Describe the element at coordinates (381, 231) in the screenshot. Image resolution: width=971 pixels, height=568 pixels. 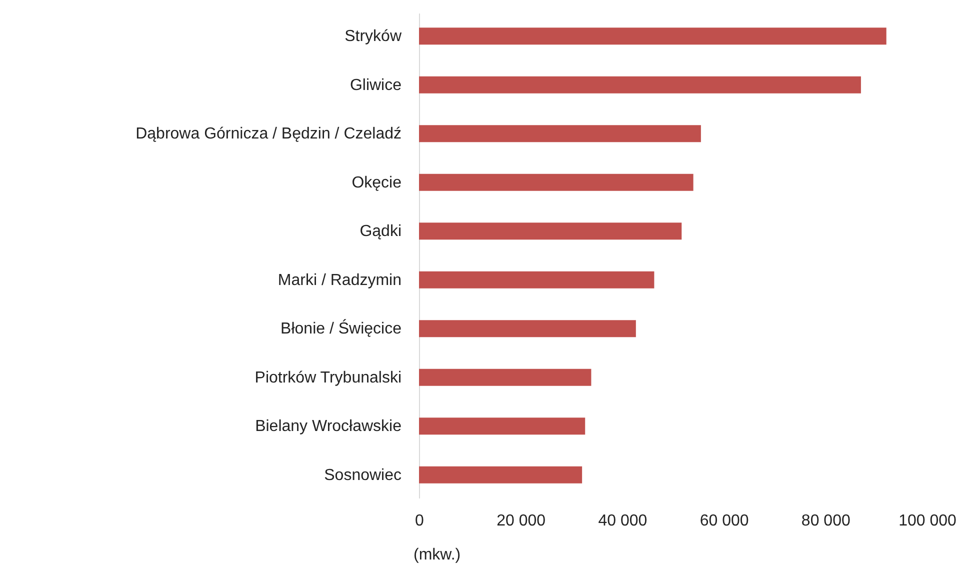
I see `y-tick-label: Gądki` at that location.